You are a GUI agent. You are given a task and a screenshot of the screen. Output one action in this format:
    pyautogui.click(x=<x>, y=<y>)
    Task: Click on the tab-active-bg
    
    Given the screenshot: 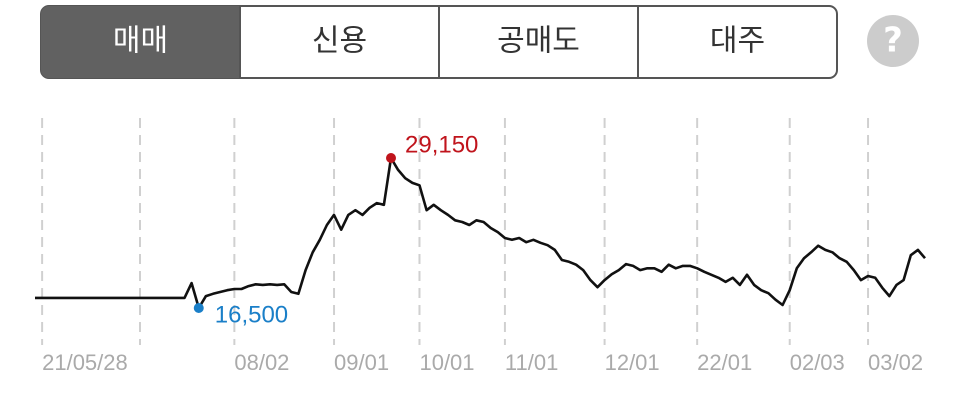 What is the action you would take?
    pyautogui.click(x=140, y=42)
    